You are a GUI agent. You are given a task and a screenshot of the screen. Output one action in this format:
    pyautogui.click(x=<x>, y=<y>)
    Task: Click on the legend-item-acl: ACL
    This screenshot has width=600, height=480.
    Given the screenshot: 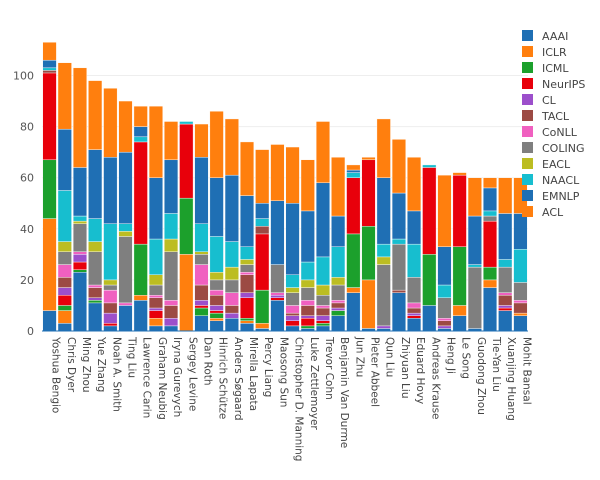 What is the action you would take?
    pyautogui.click(x=543, y=212)
    